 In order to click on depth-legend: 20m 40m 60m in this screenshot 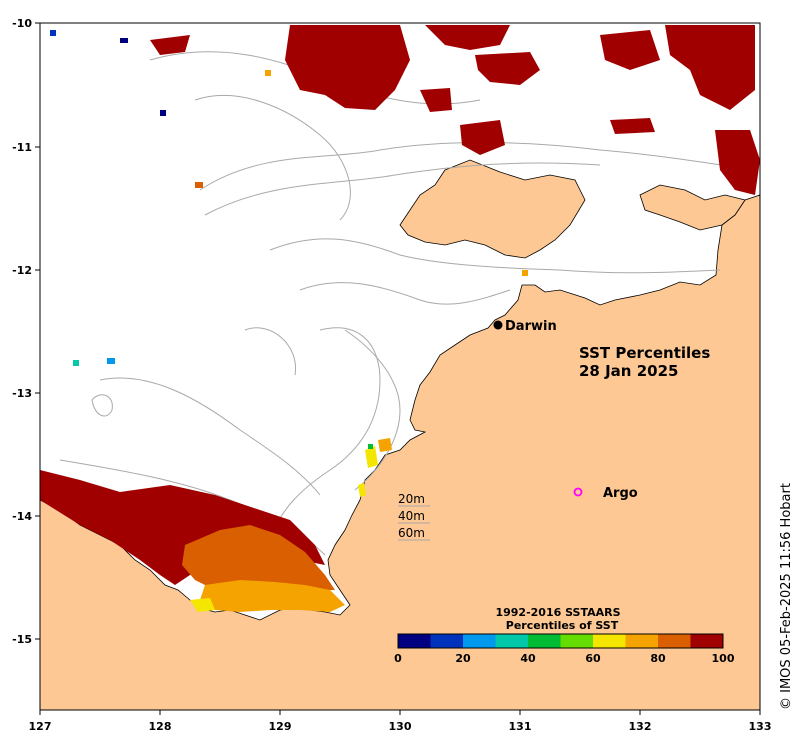, I will do `click(414, 516)`.